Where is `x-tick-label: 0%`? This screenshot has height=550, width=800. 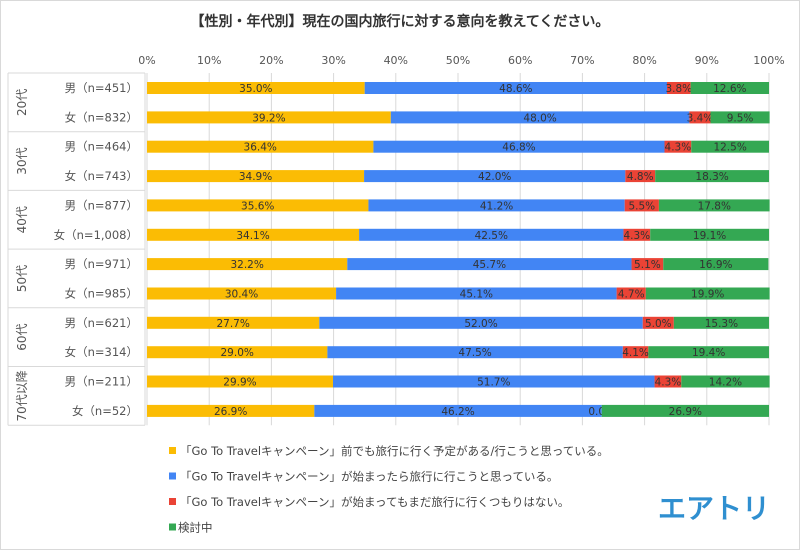
x-tick-label: 0% is located at coordinates (146, 60).